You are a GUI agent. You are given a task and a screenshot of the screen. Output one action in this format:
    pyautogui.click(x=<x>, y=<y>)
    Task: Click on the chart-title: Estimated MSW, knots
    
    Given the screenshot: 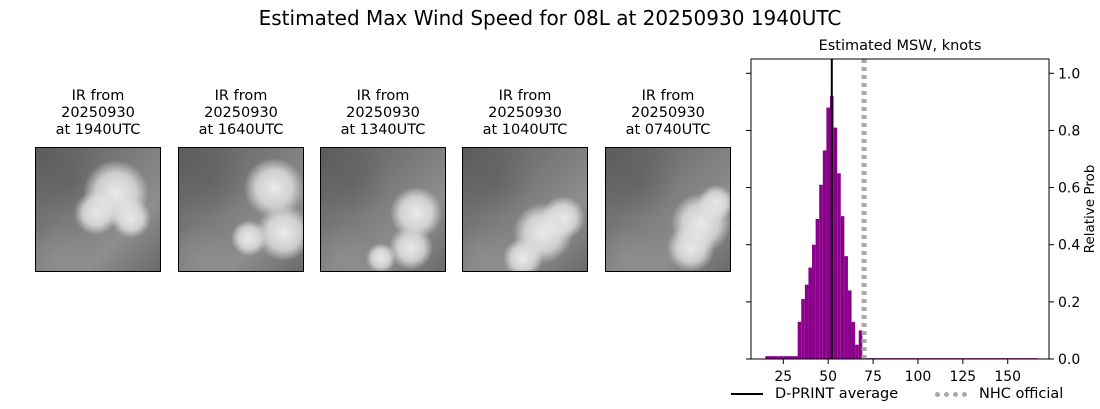 What is the action you would take?
    pyautogui.click(x=900, y=46)
    